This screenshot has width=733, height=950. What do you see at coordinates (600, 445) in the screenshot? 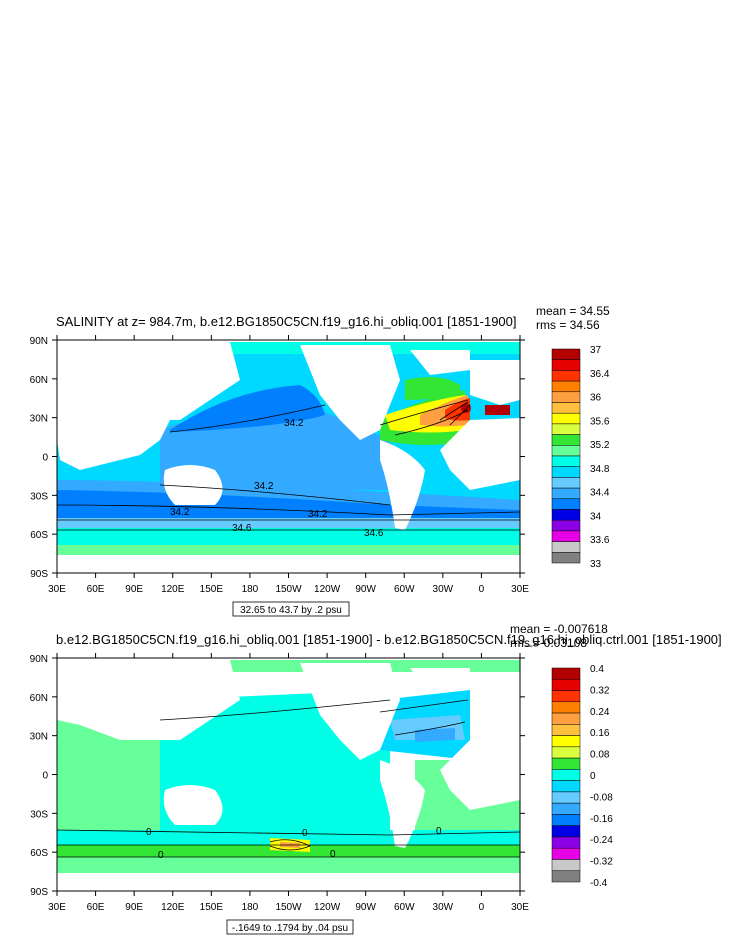
I see `colorbar-label: 35.2` at bounding box center [600, 445].